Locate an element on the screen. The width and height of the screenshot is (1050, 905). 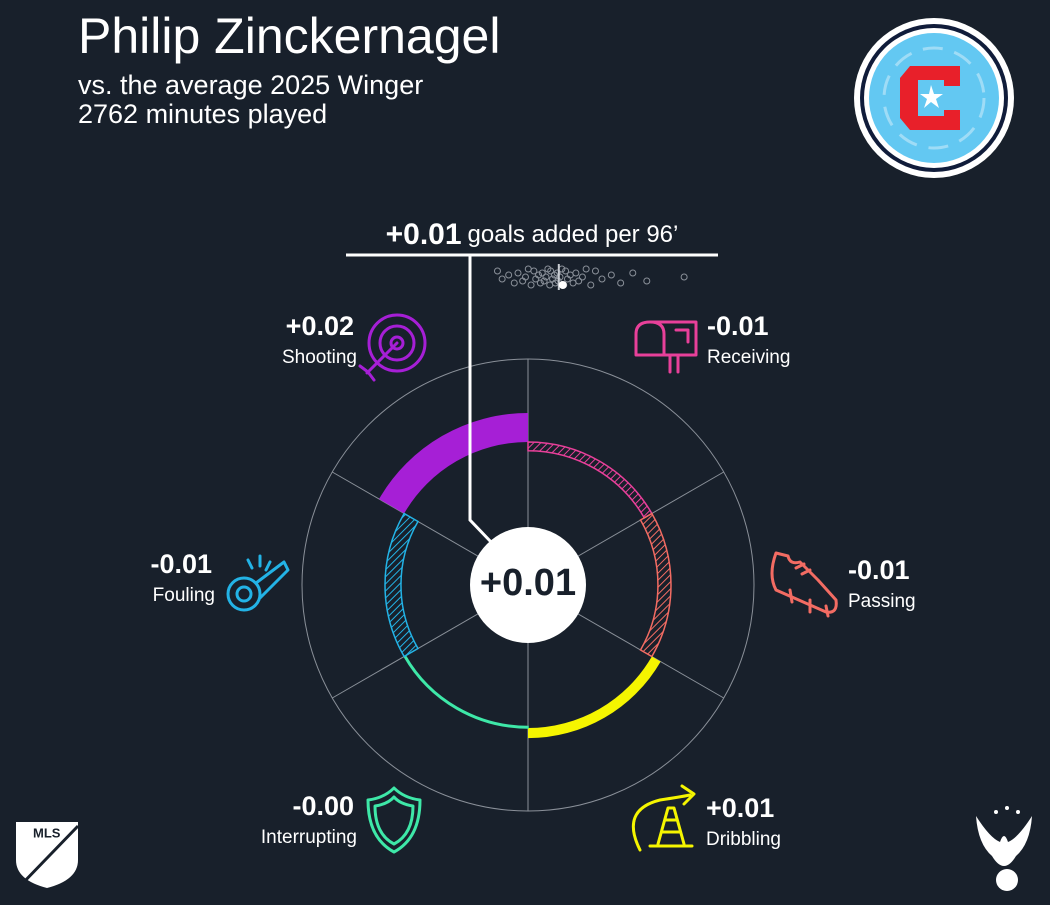
receiving-icon is located at coordinates (666, 347).